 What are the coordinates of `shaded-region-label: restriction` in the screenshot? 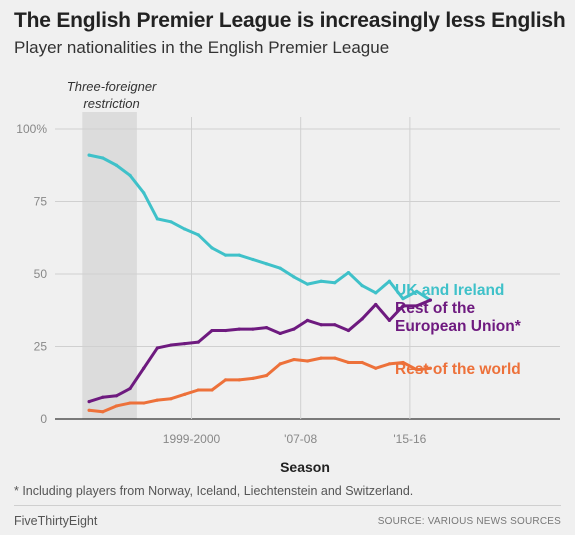 It's located at (111, 103).